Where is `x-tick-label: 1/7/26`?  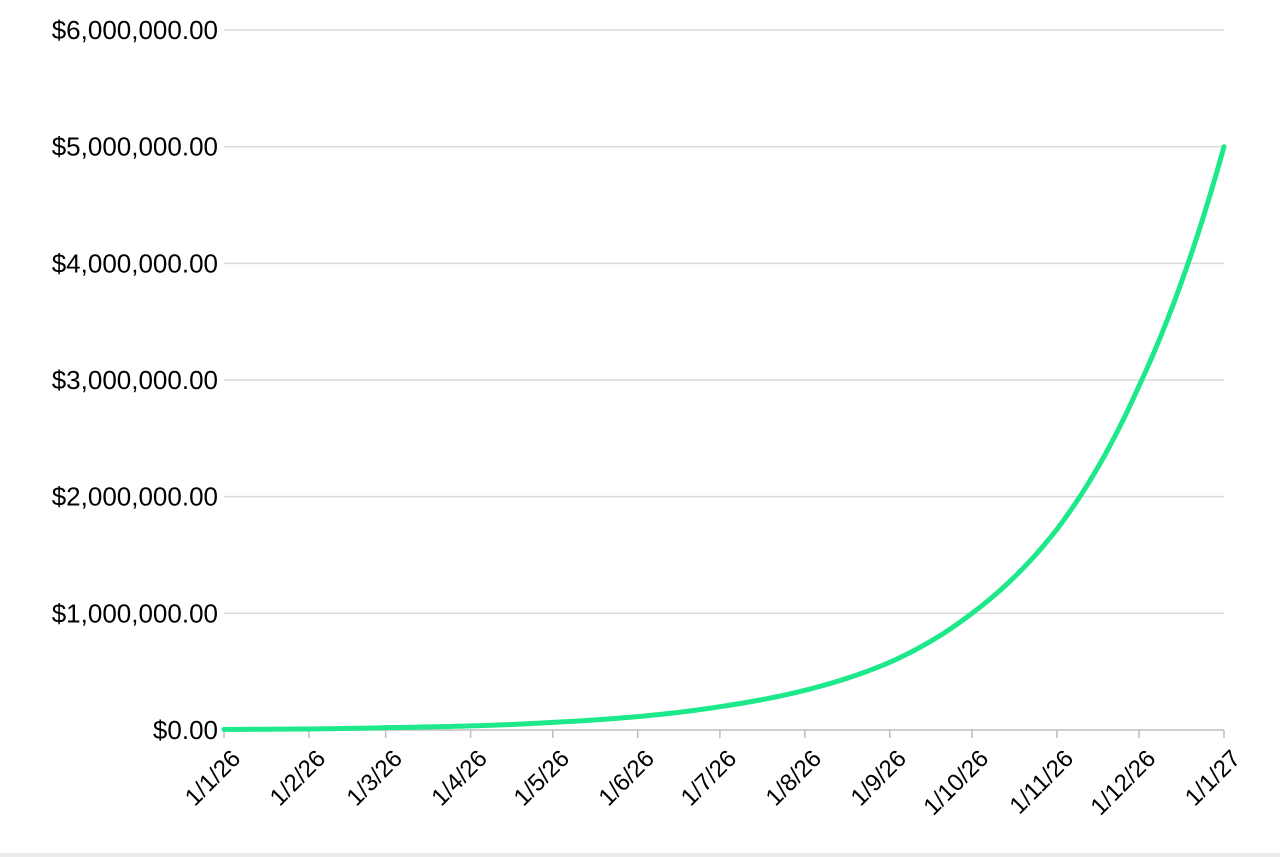 x-tick-label: 1/7/26 is located at coordinates (709, 778).